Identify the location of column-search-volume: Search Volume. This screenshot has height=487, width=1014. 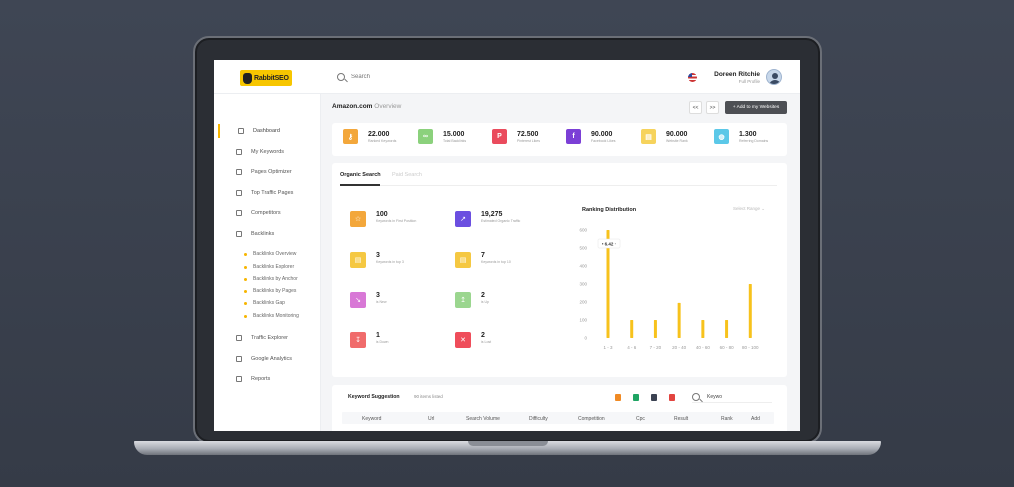
(483, 419).